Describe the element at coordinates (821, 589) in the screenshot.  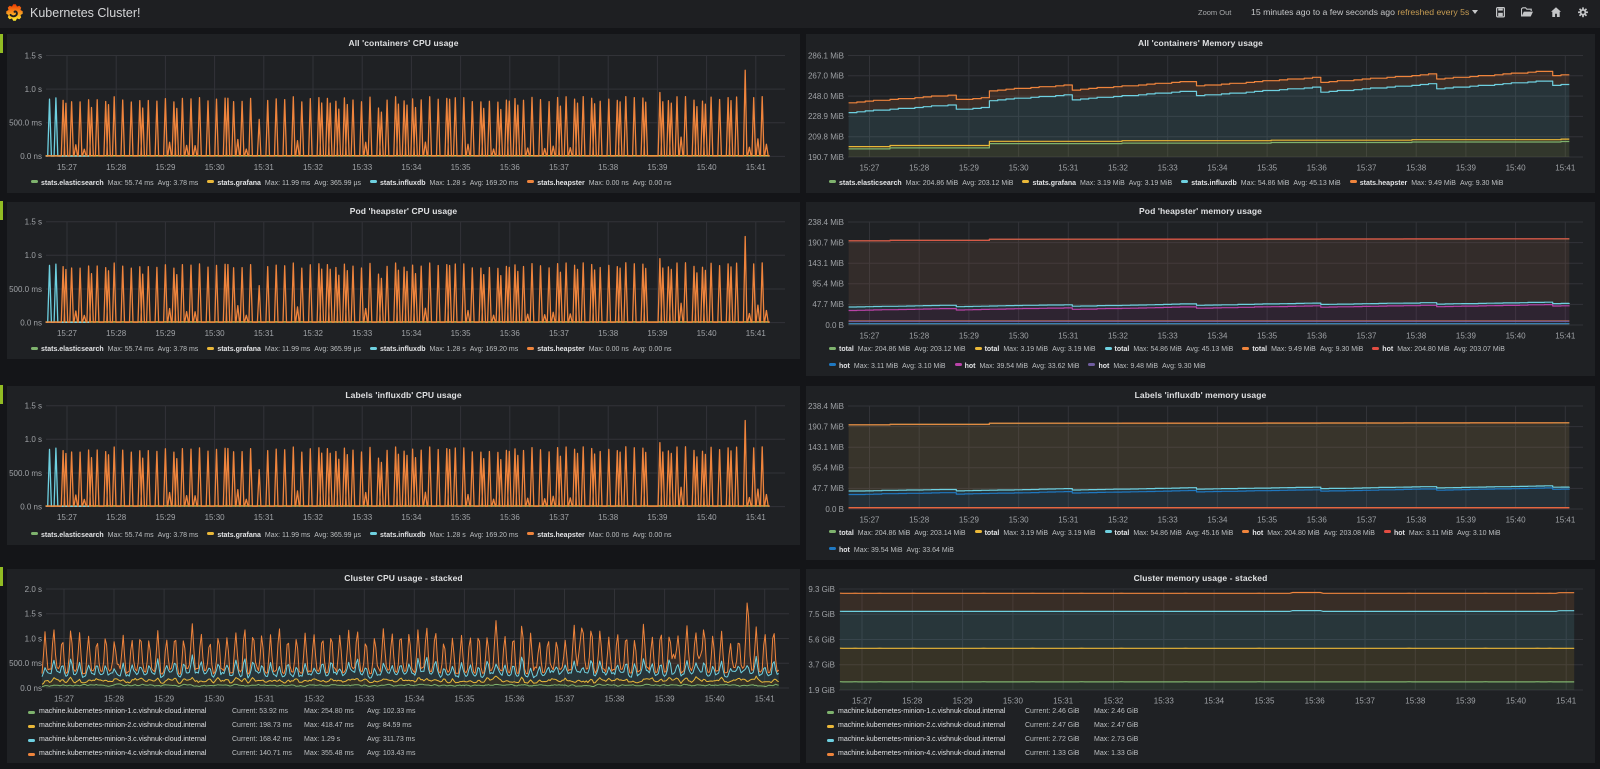
I see `svg-text: 9.3 GiB` at that location.